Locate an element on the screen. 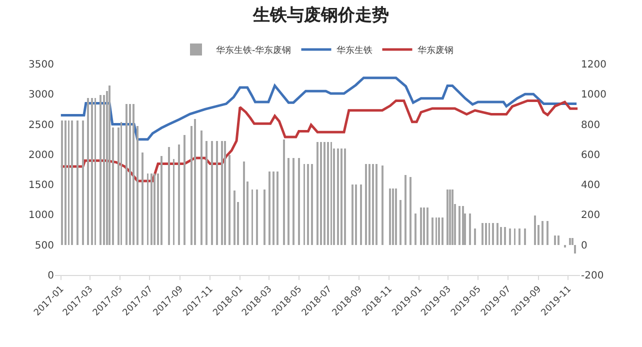 The height and width of the screenshot is (347, 642). y-tick-label: 1000 is located at coordinates (41, 216).